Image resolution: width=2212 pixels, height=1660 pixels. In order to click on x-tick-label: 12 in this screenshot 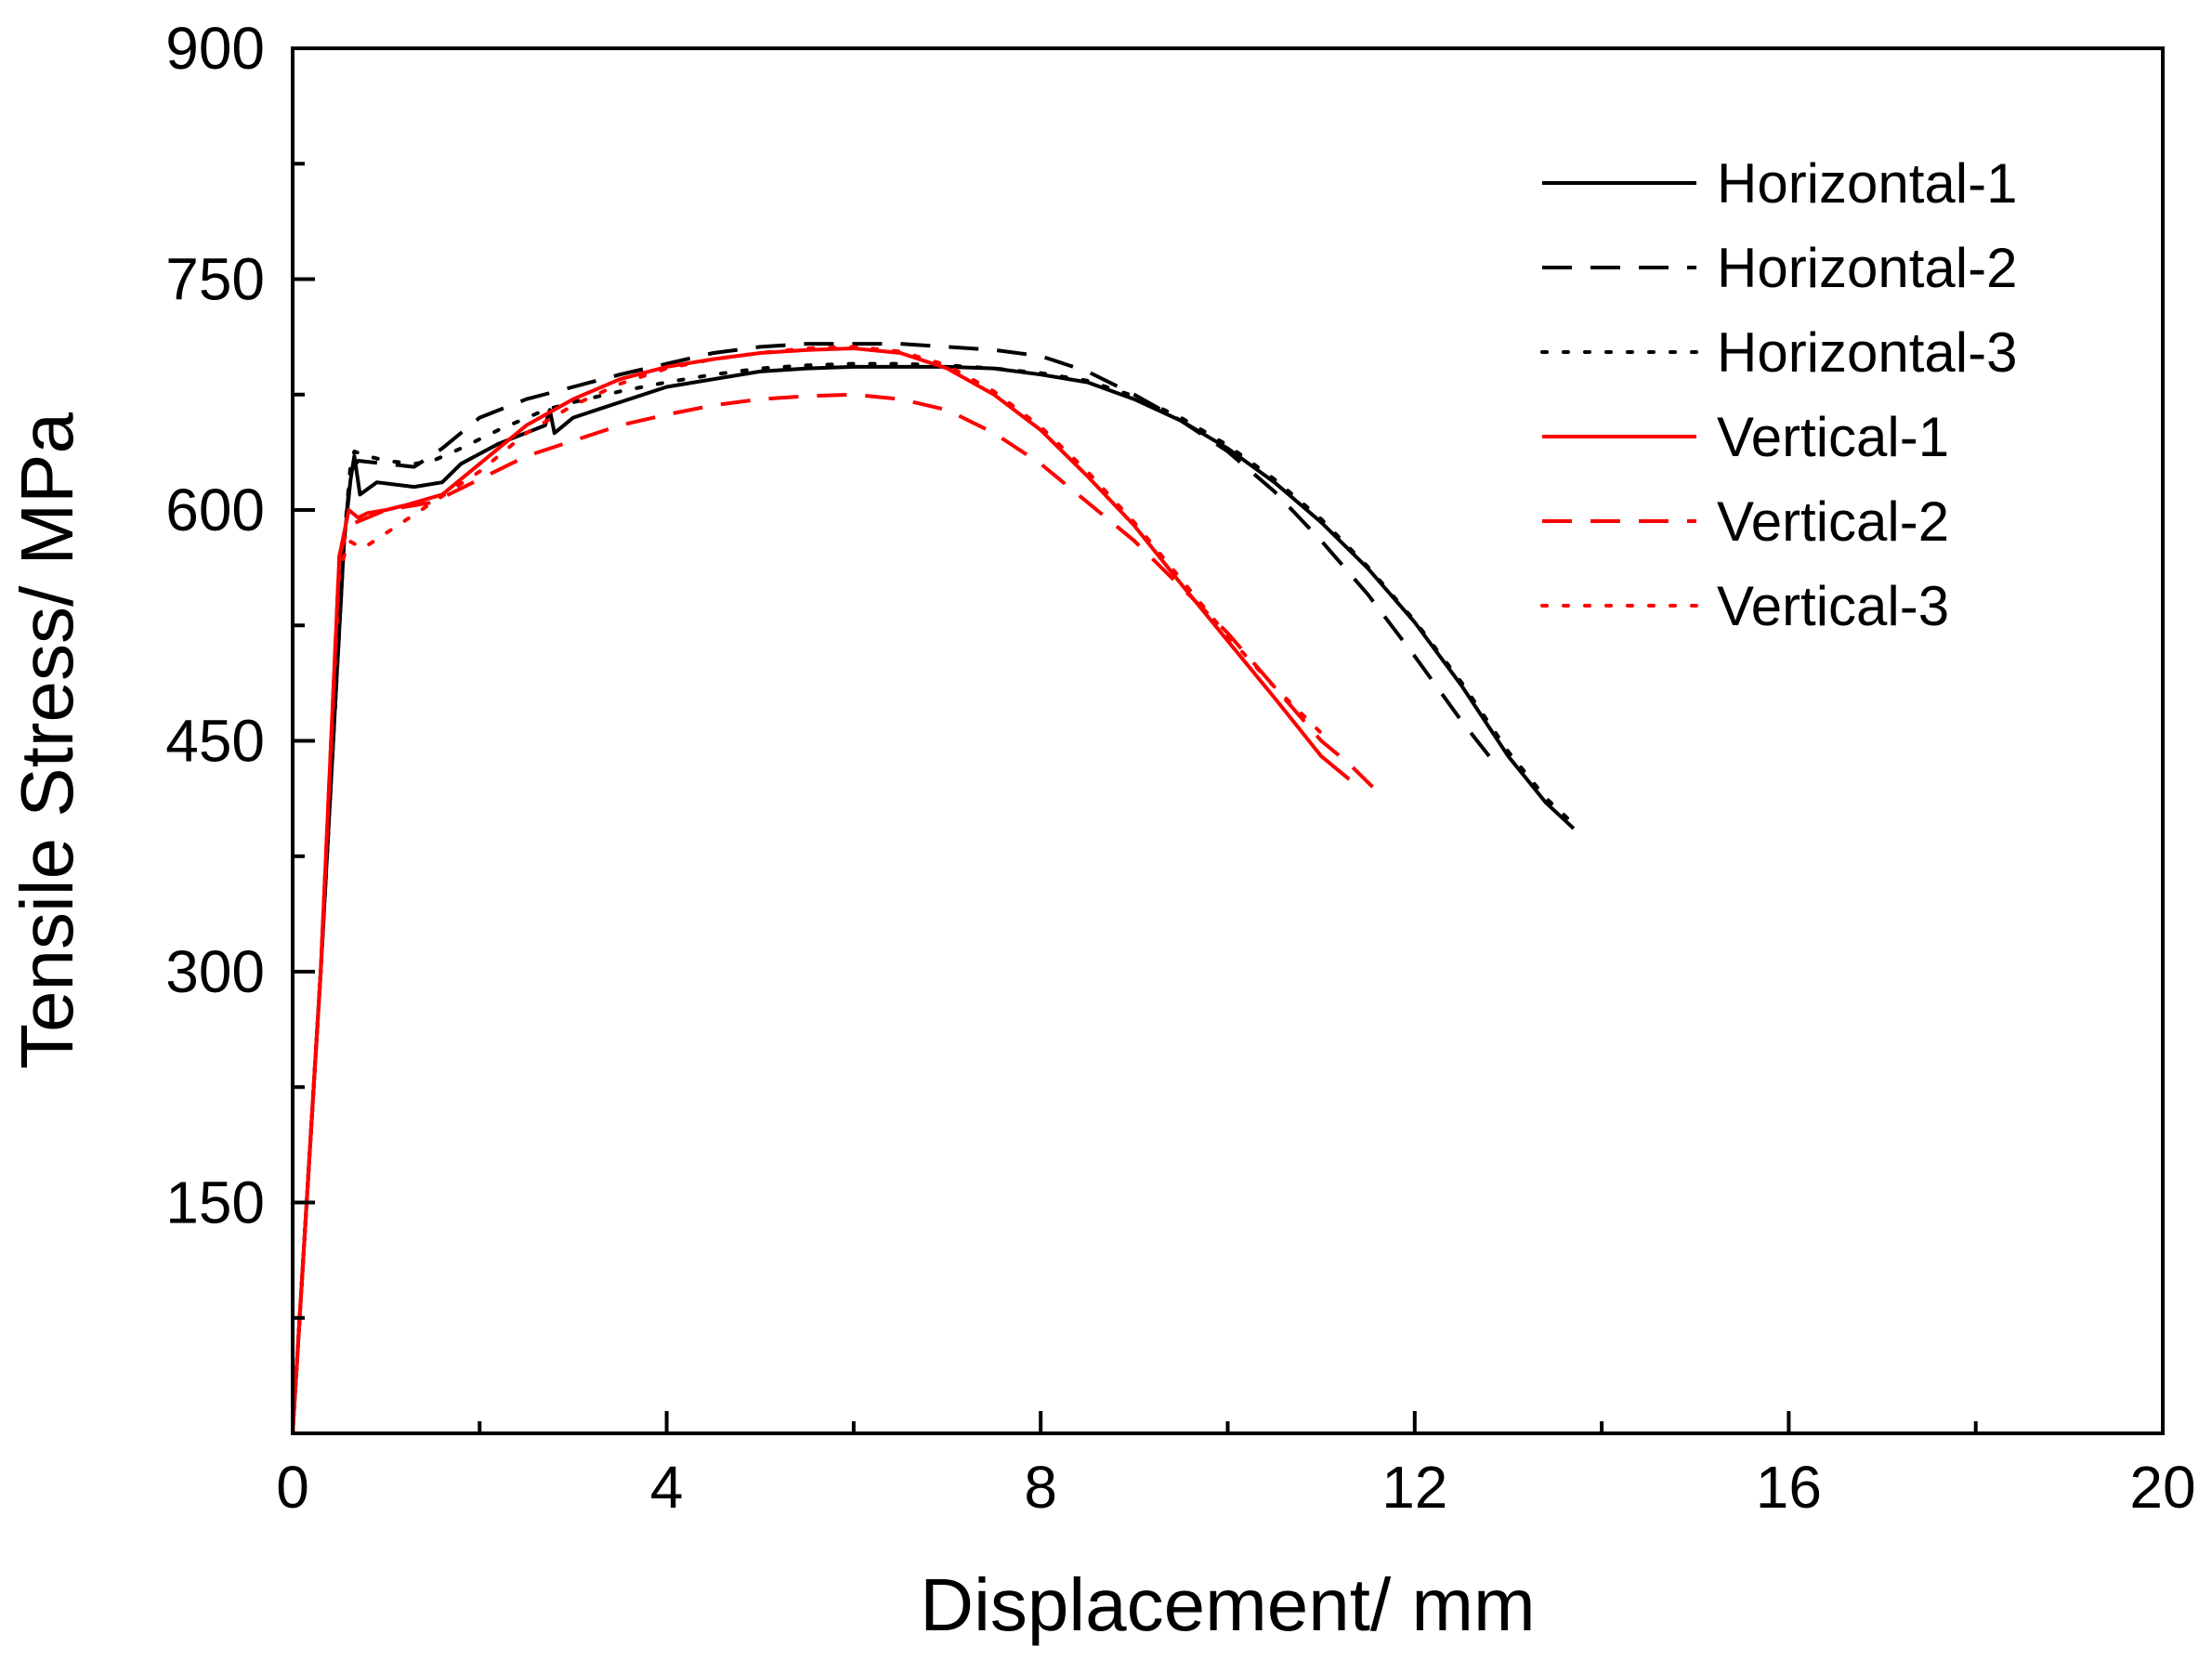, I will do `click(1414, 1487)`.